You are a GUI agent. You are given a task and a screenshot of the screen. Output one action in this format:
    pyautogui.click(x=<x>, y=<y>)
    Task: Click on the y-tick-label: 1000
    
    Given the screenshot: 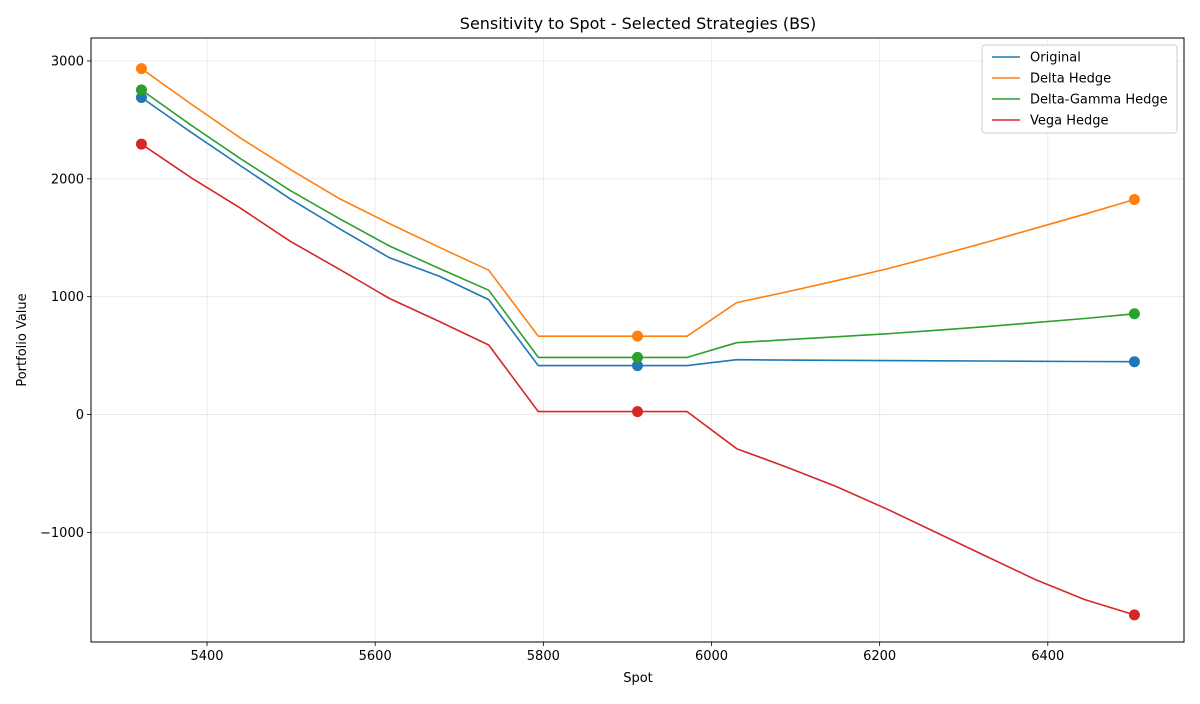 What is the action you would take?
    pyautogui.click(x=67, y=297)
    